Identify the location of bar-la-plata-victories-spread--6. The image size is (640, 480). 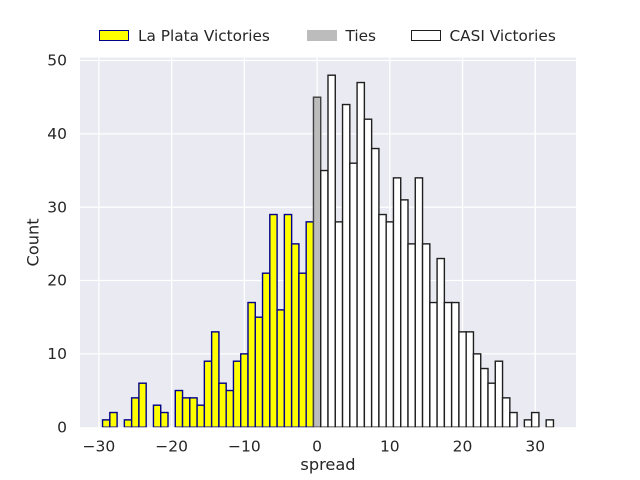
(273, 320).